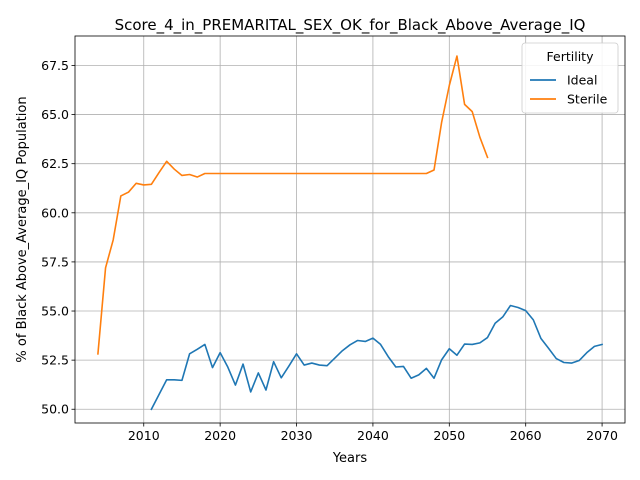 The image size is (640, 480). What do you see at coordinates (602, 435) in the screenshot?
I see `x-tick-label: 2070` at bounding box center [602, 435].